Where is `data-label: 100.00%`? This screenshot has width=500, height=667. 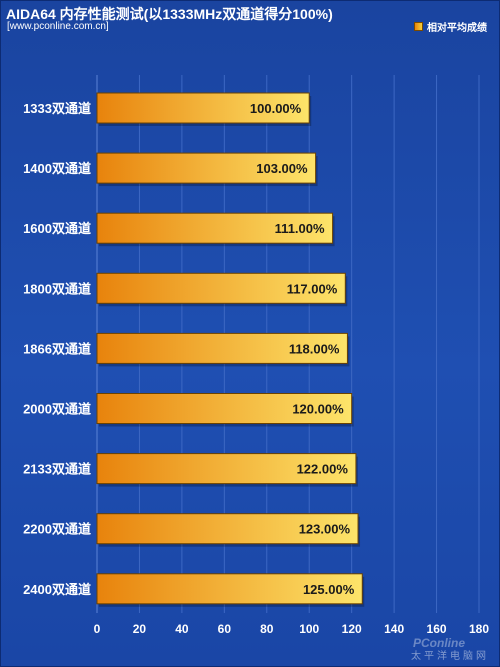 data-label: 100.00% is located at coordinates (276, 108).